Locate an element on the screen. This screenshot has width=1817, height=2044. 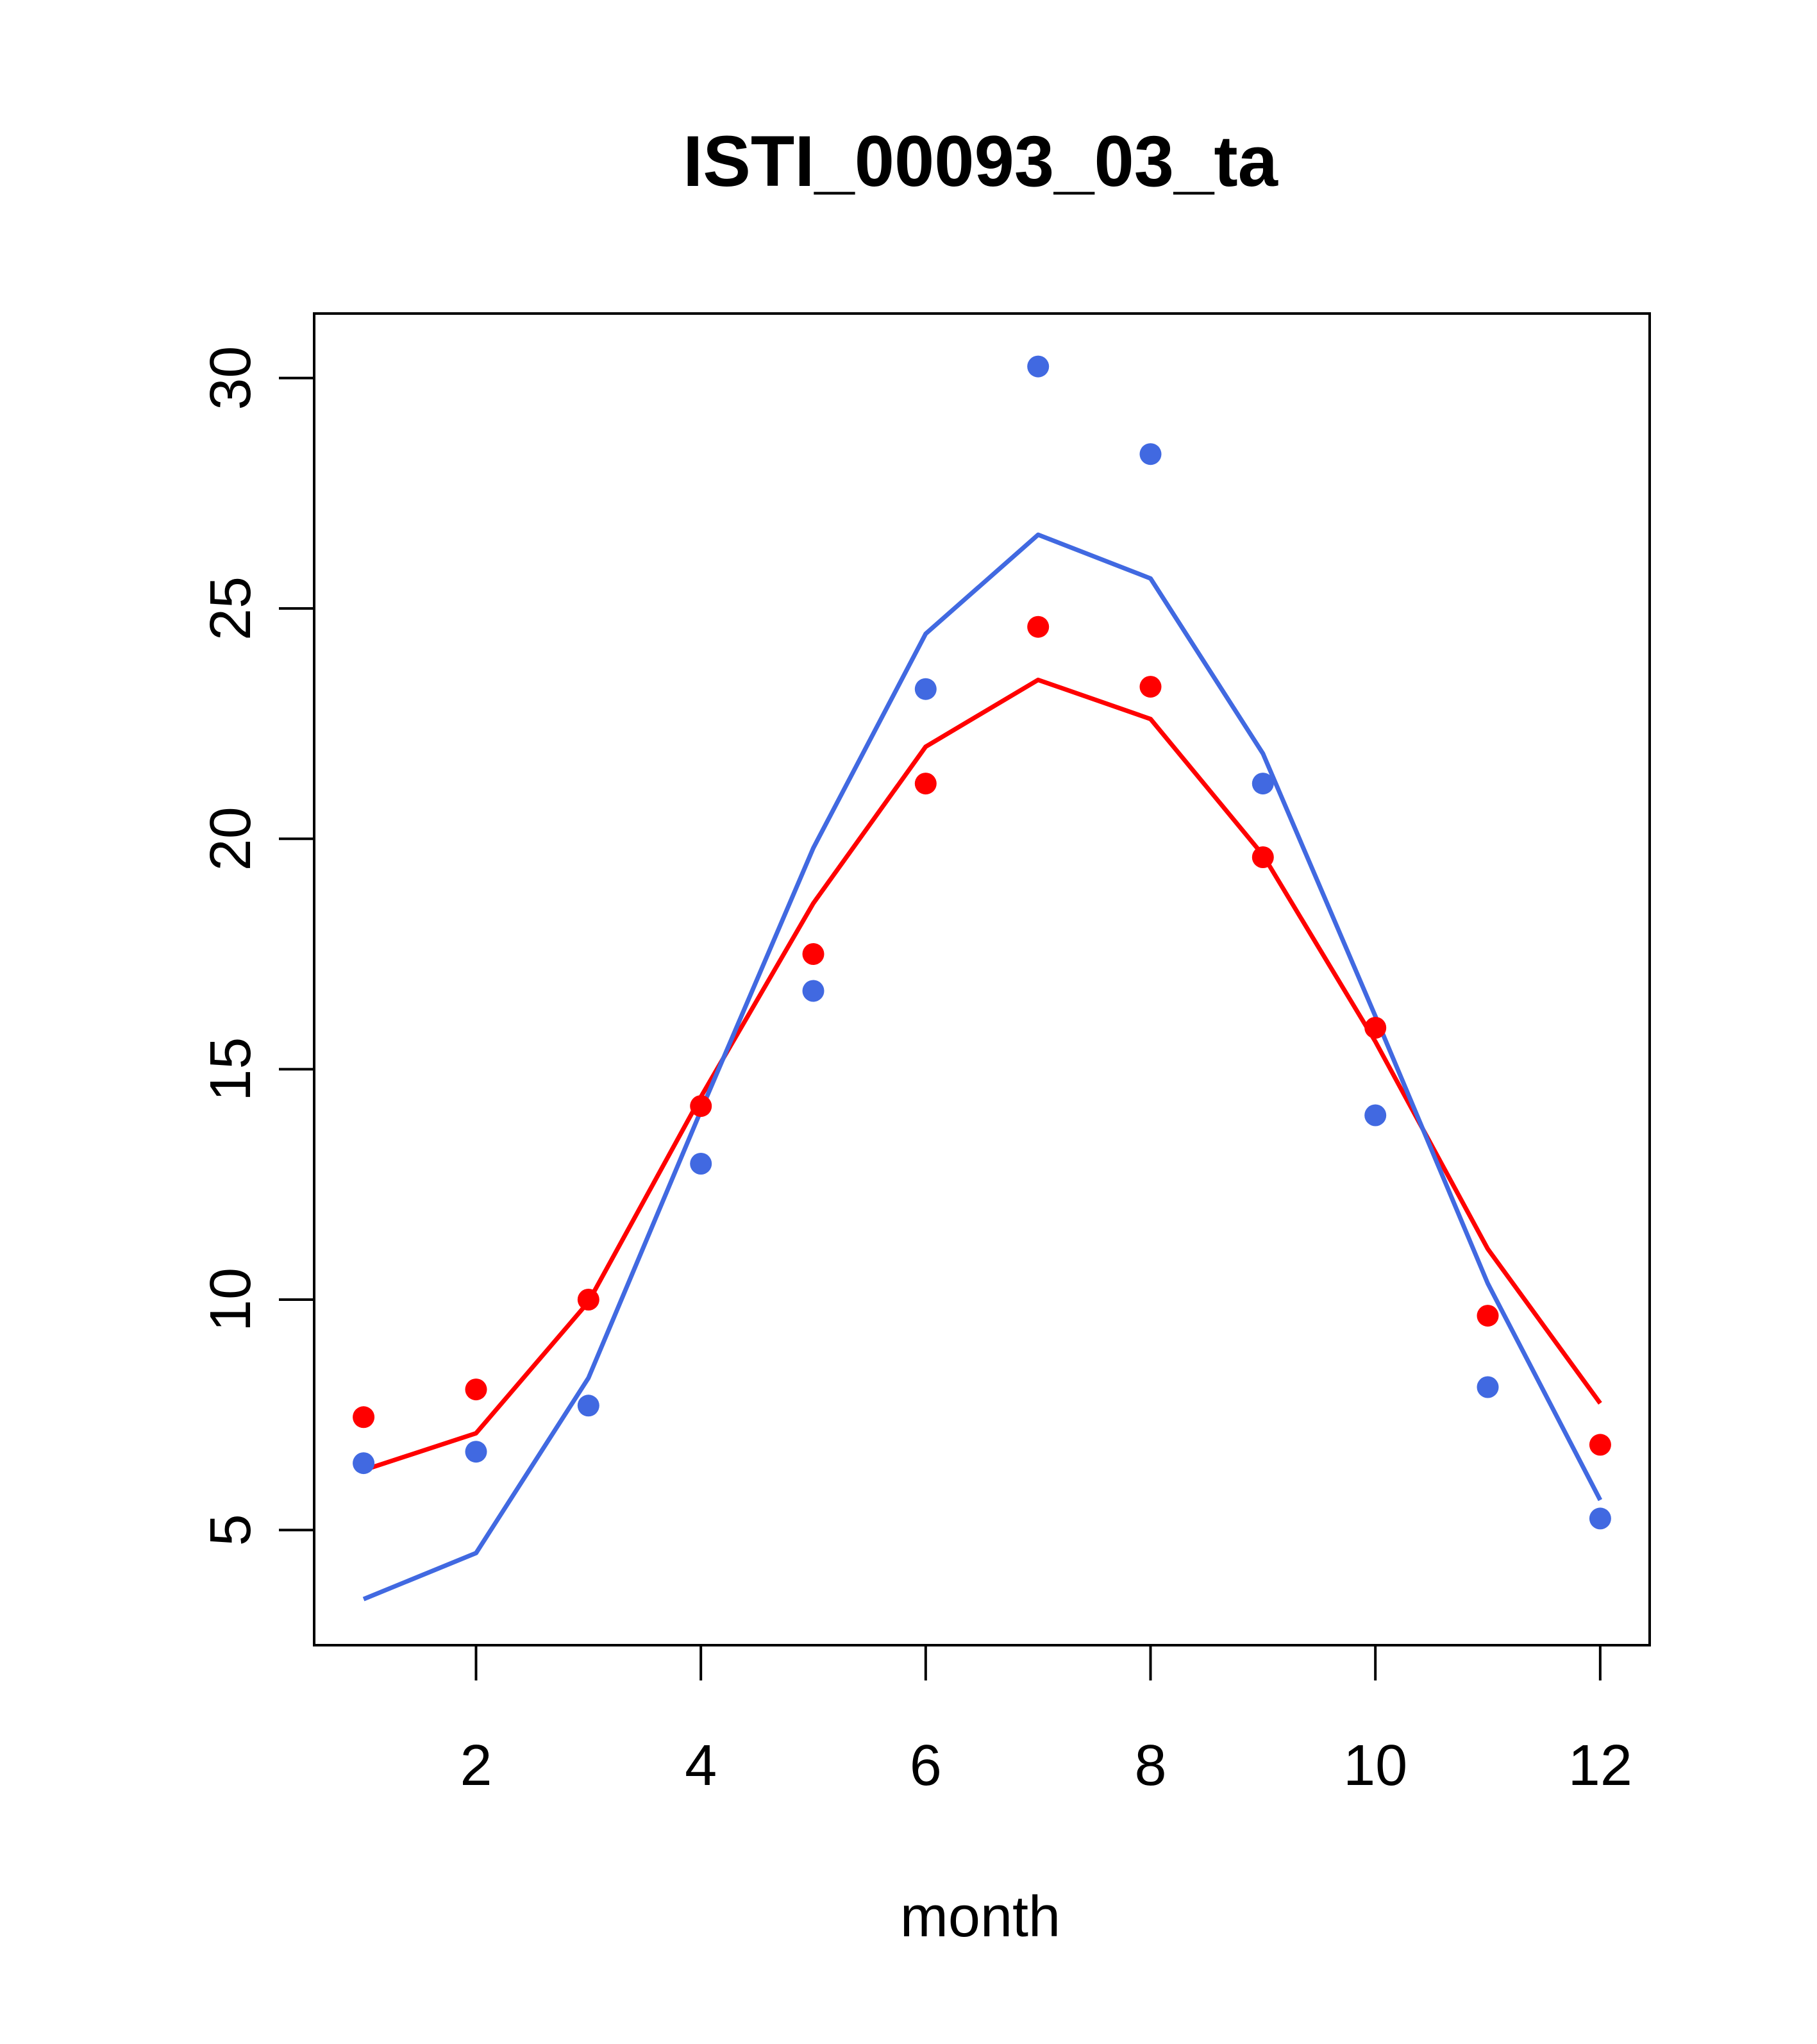
chart-title: ISTI_00093_03_ta is located at coordinates (981, 161).